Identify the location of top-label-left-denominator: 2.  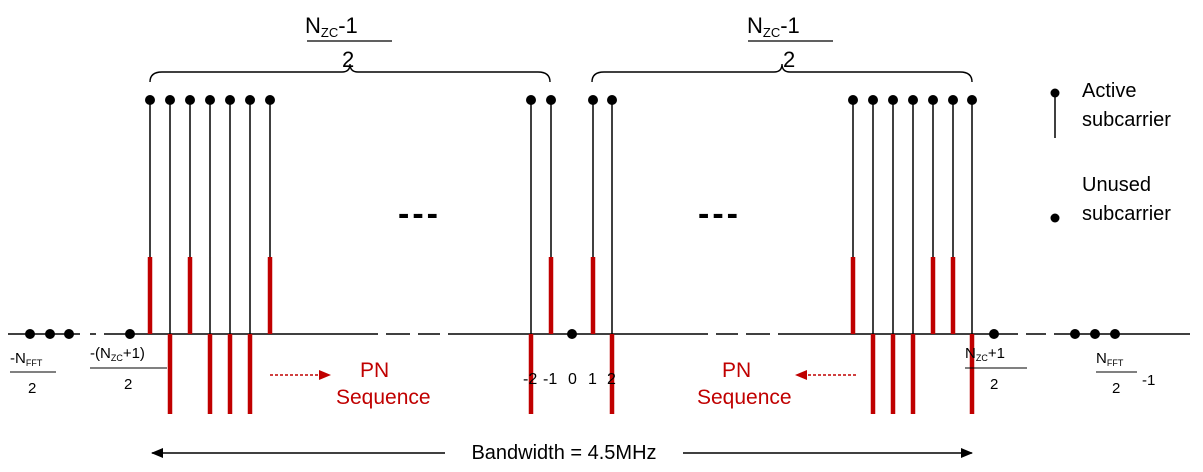
(348, 59).